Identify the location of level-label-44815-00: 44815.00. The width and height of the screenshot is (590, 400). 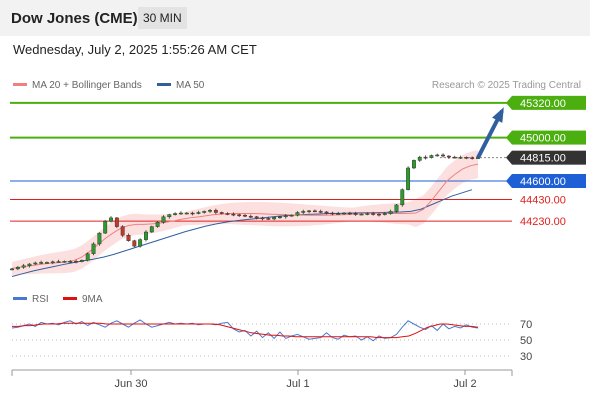
(543, 159).